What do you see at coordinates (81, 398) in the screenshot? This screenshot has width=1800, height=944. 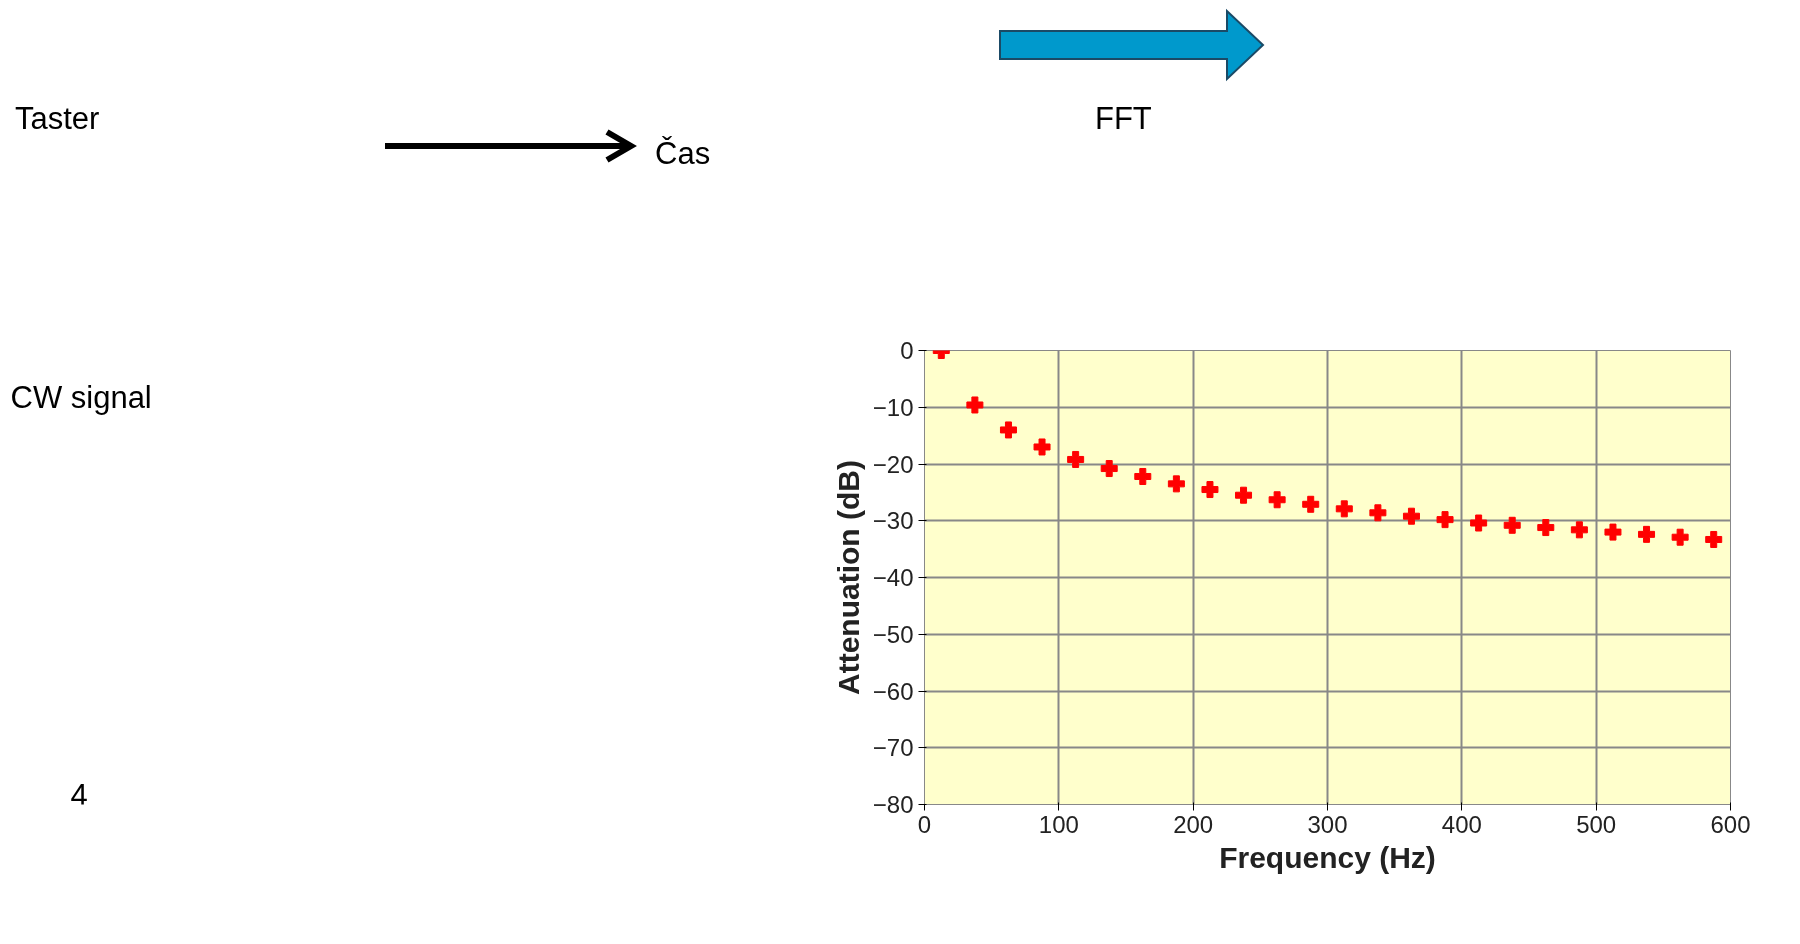 I see `text: CW signal` at bounding box center [81, 398].